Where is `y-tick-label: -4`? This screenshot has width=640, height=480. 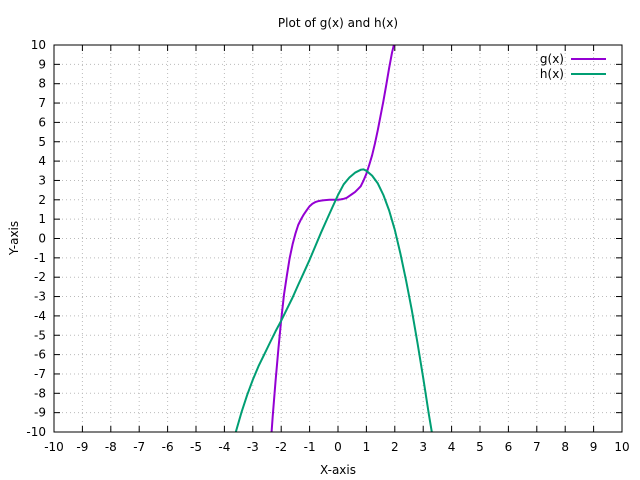
y-tick-label: -4 is located at coordinates (40, 316).